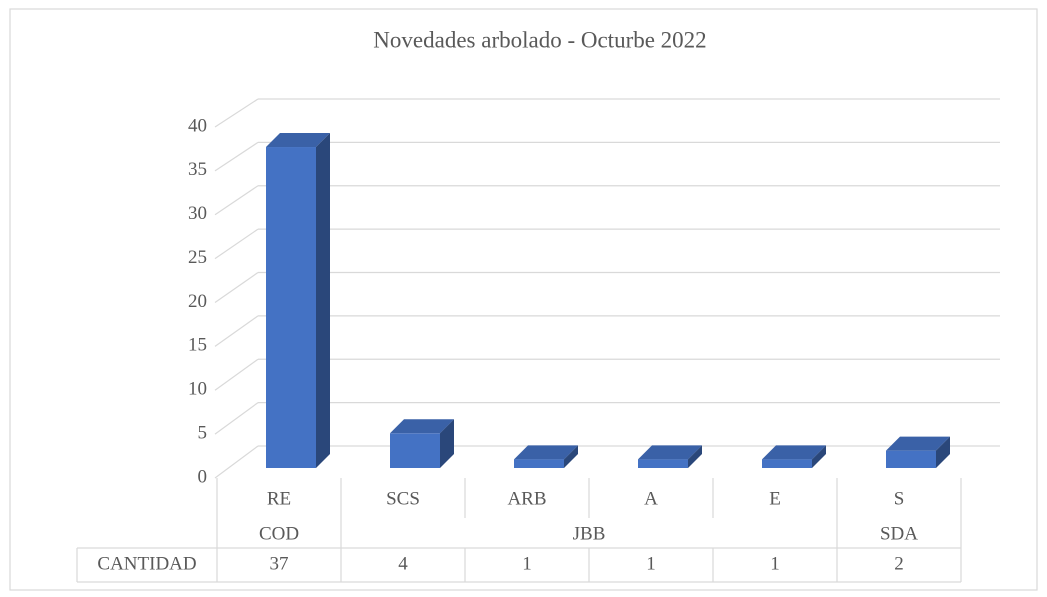  I want to click on y-tick-label: 5, so click(203, 432).